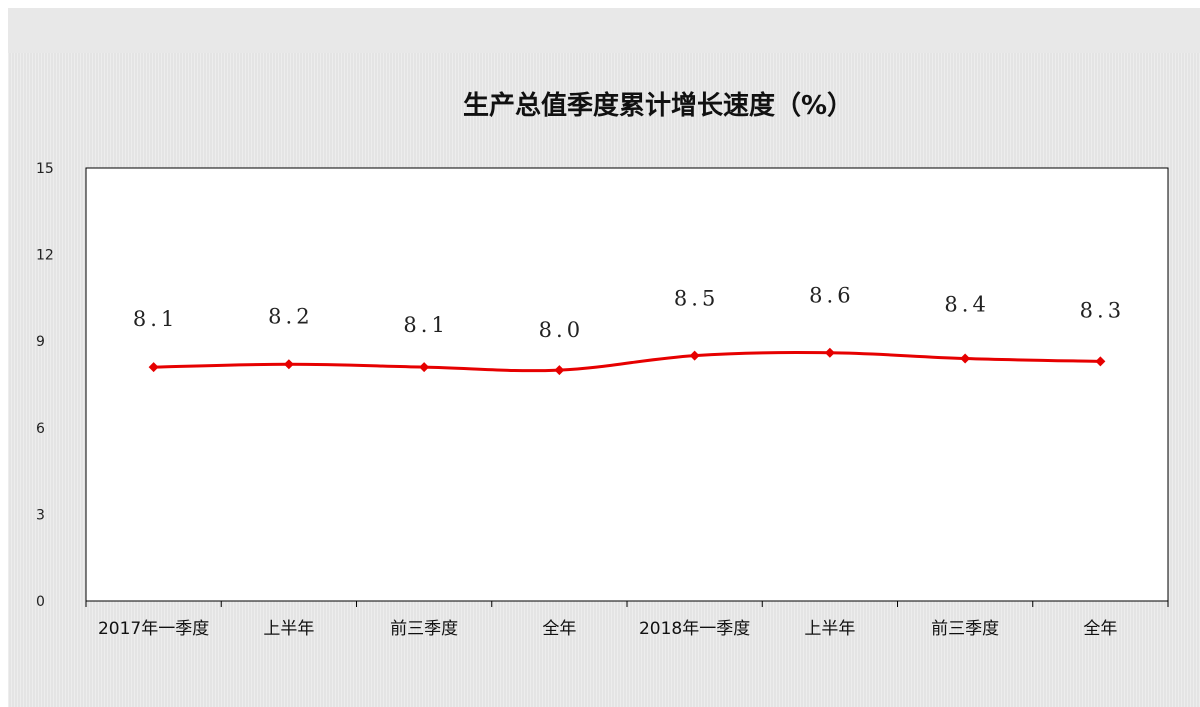  I want to click on series-line, so click(627, 362).